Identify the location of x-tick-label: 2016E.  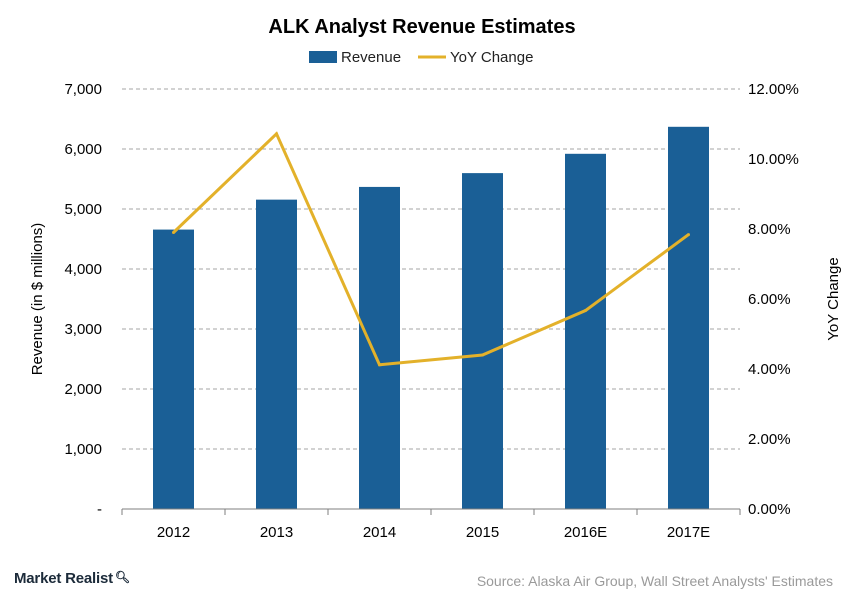
(585, 532).